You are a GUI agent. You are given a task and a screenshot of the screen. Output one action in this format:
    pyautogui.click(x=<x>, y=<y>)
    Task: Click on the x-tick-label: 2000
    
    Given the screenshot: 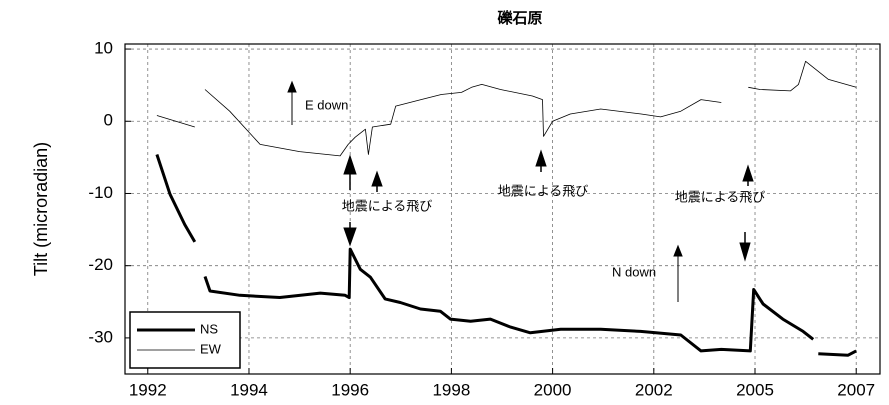 What is the action you would take?
    pyautogui.click(x=553, y=389)
    